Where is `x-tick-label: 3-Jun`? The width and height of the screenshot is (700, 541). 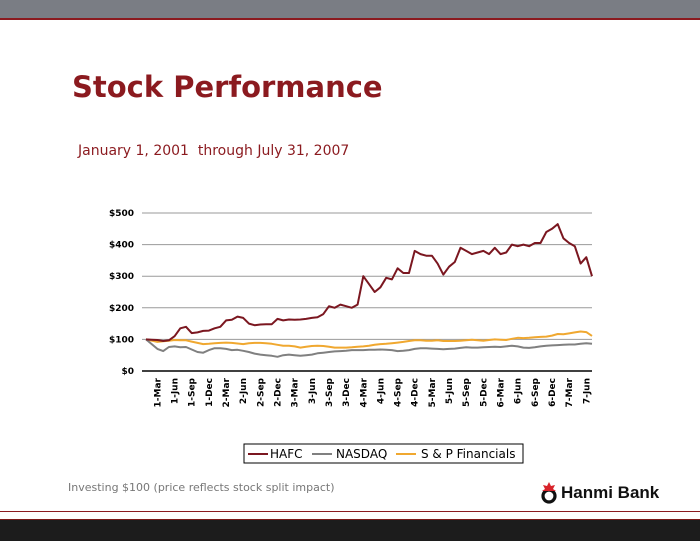
x-tick-label: 3-Jun is located at coordinates (313, 391).